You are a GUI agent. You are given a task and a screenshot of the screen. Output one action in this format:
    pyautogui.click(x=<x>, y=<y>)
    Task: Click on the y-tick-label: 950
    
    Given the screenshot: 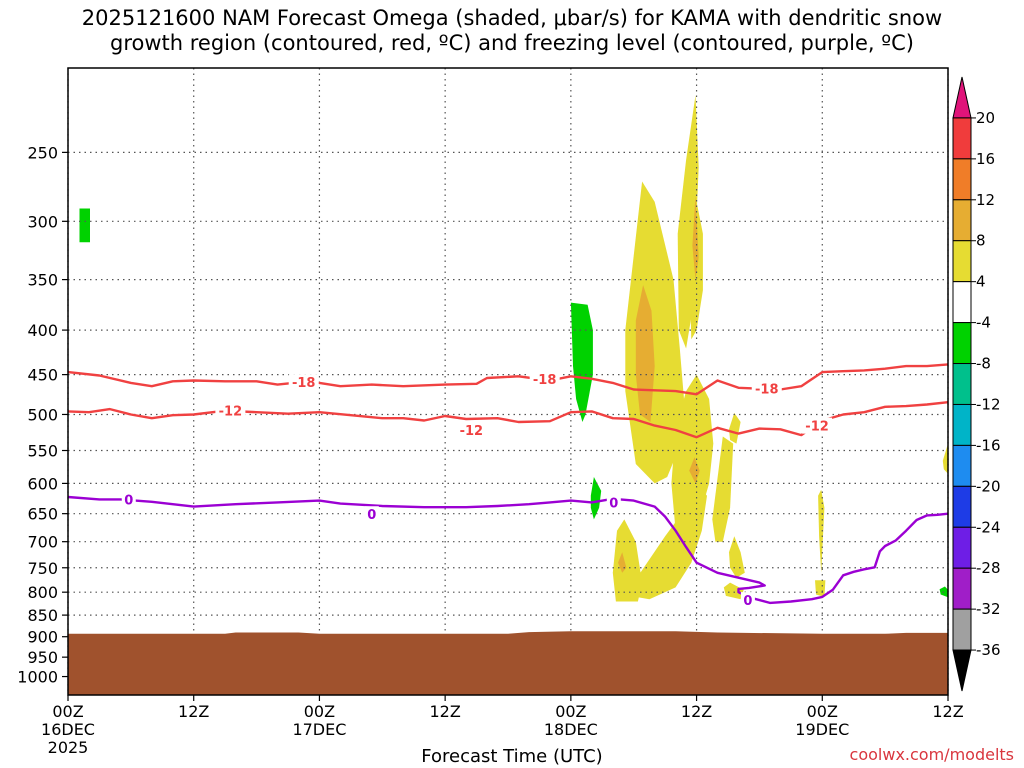 What is the action you would take?
    pyautogui.click(x=42, y=657)
    